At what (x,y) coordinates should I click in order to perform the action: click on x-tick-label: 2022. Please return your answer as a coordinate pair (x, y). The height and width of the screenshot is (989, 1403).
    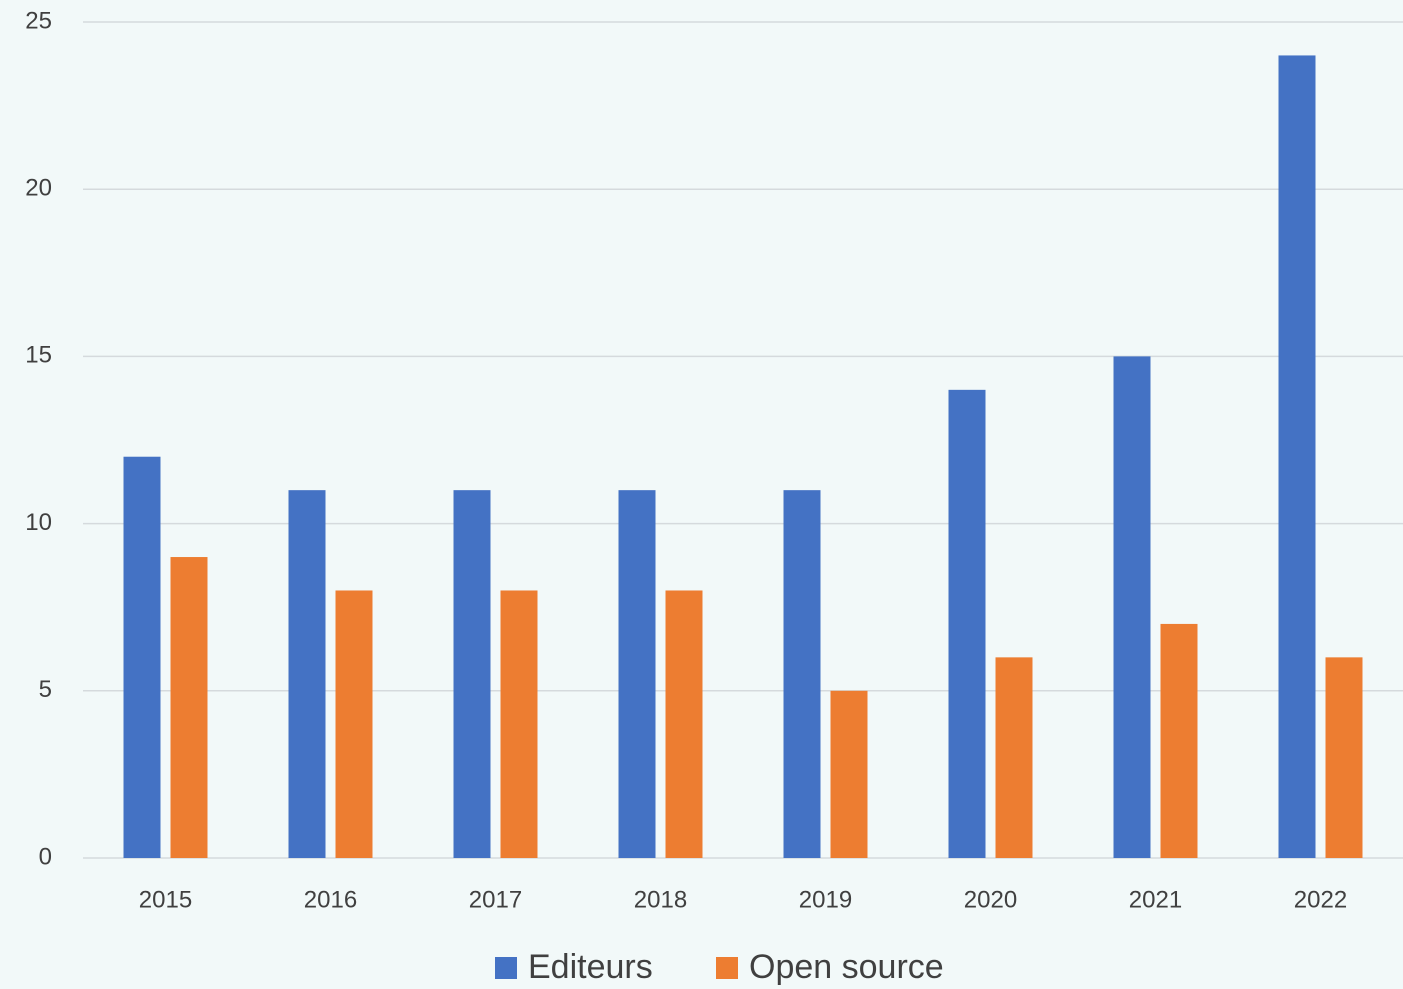
    Looking at the image, I should click on (1320, 899).